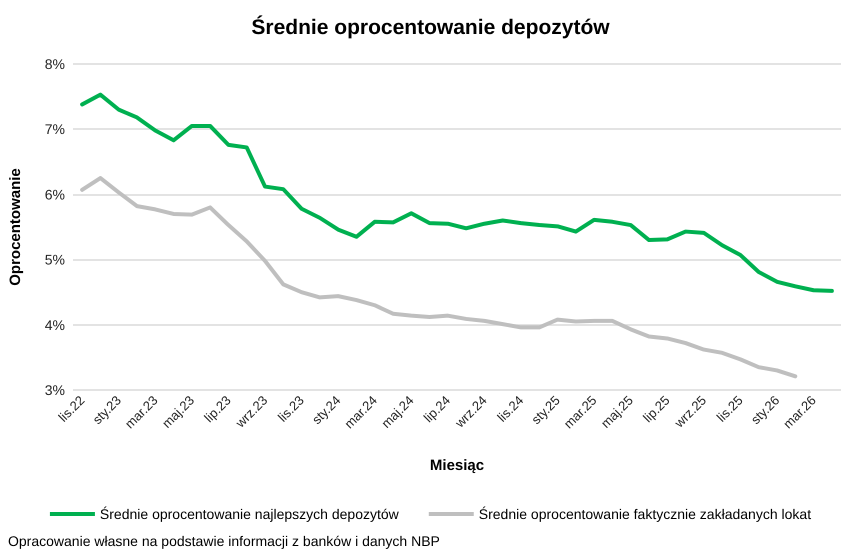 This screenshot has width=861, height=554. I want to click on y-tick-label: 8%, so click(54, 64).